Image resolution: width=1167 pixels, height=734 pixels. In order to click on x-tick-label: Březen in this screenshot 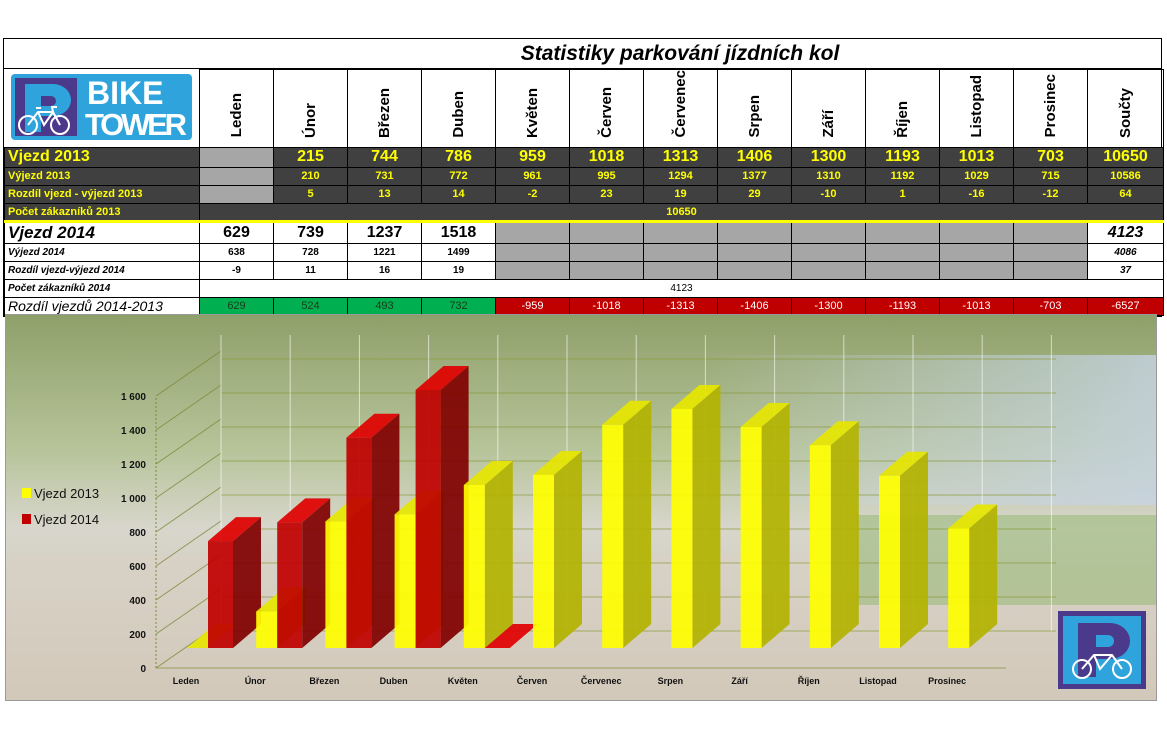, I will do `click(324, 681)`.